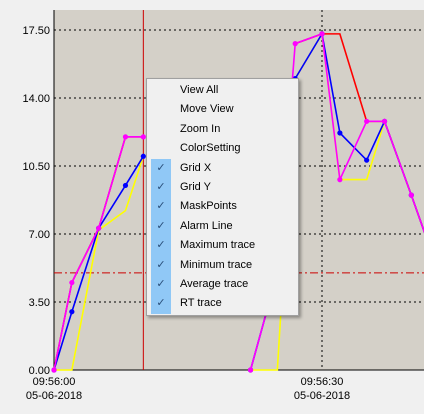 The height and width of the screenshot is (414, 424). I want to click on y-tick-label: 17.50, so click(36, 31).